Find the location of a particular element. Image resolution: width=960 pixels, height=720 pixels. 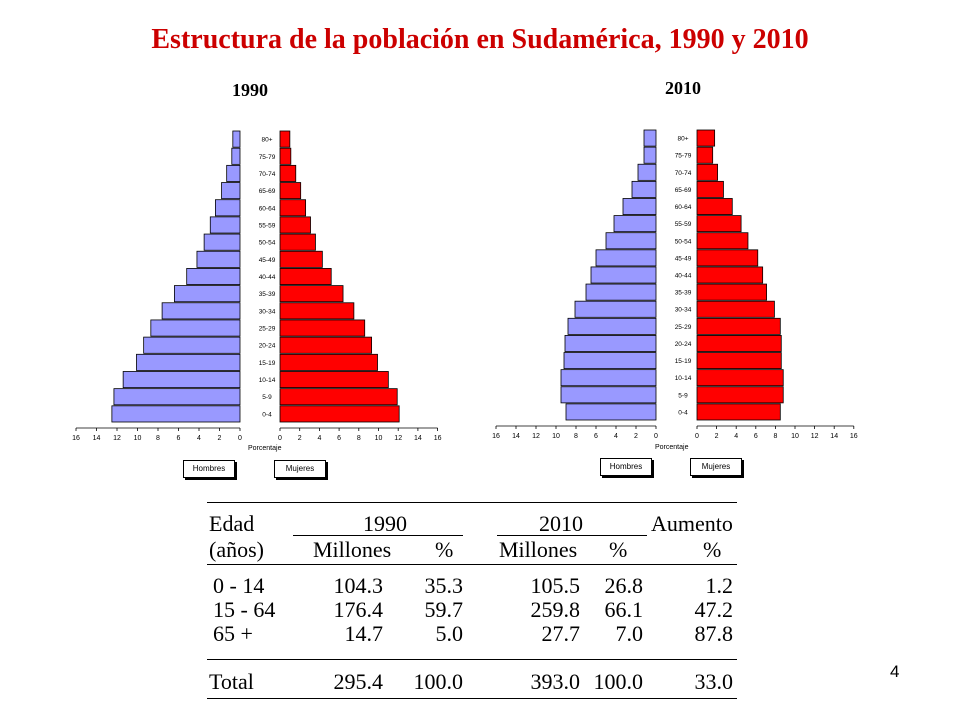

header-pct-2010: % is located at coordinates (618, 549).